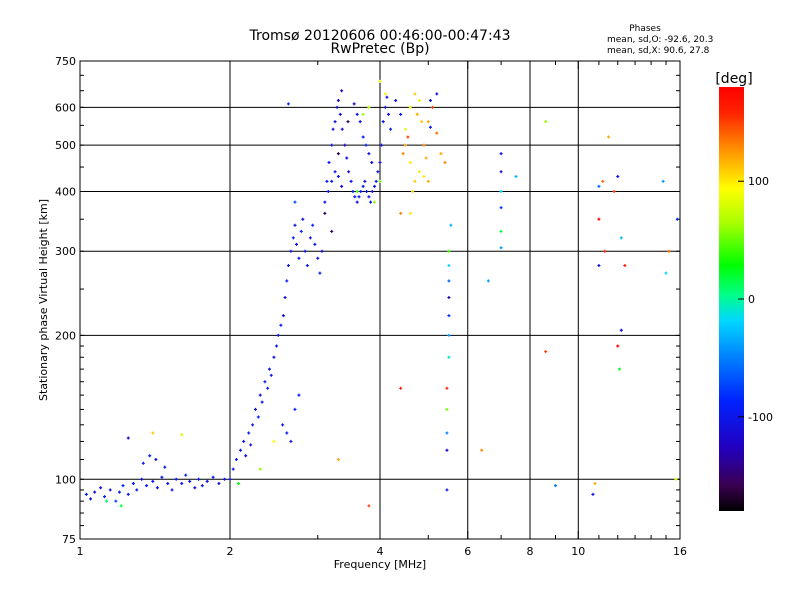  Describe the element at coordinates (380, 36) in the screenshot. I see `chart-title: Tromsø 20120606 00:46:00-00:47:43` at that location.